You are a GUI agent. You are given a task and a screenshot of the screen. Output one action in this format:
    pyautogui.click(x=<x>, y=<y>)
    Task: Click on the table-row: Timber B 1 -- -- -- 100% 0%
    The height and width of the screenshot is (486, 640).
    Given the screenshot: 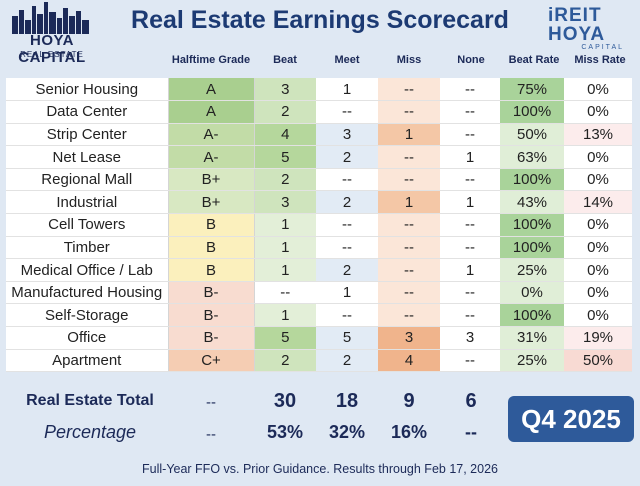 What is the action you would take?
    pyautogui.click(x=319, y=248)
    